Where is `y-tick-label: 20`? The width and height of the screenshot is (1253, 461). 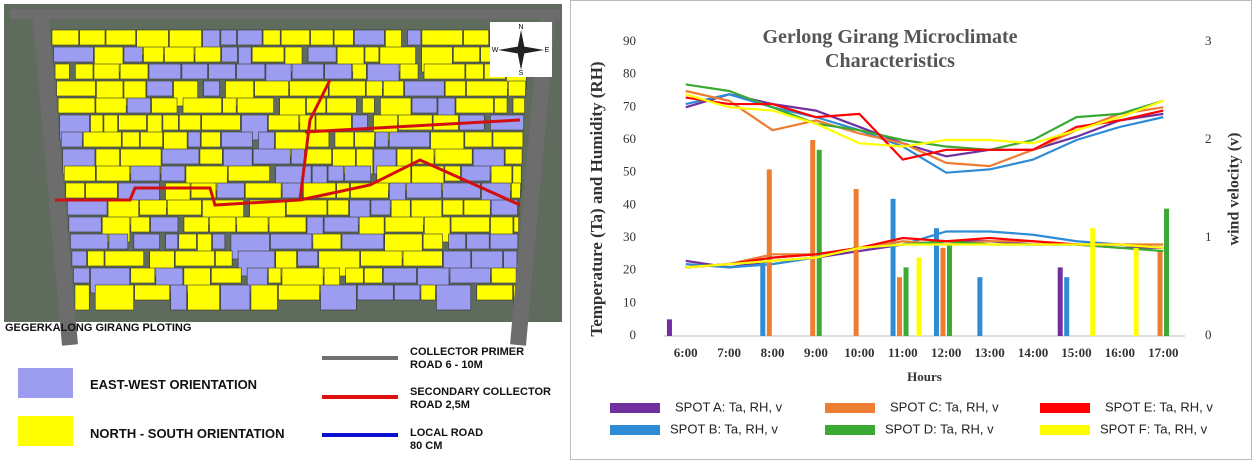 y-tick-label: 20 is located at coordinates (629, 269).